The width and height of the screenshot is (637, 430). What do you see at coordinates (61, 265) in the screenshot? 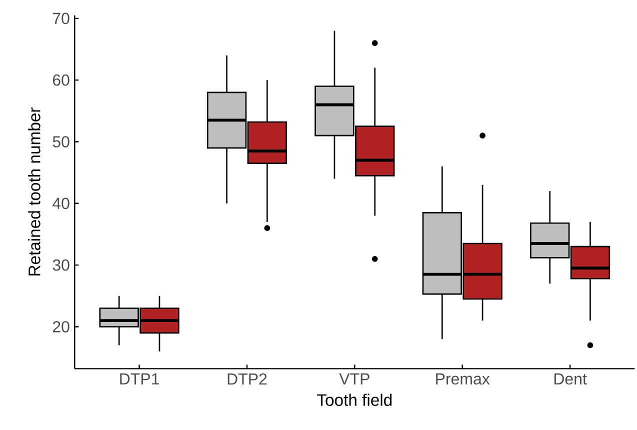
I see `y-tick-label: 30` at bounding box center [61, 265].